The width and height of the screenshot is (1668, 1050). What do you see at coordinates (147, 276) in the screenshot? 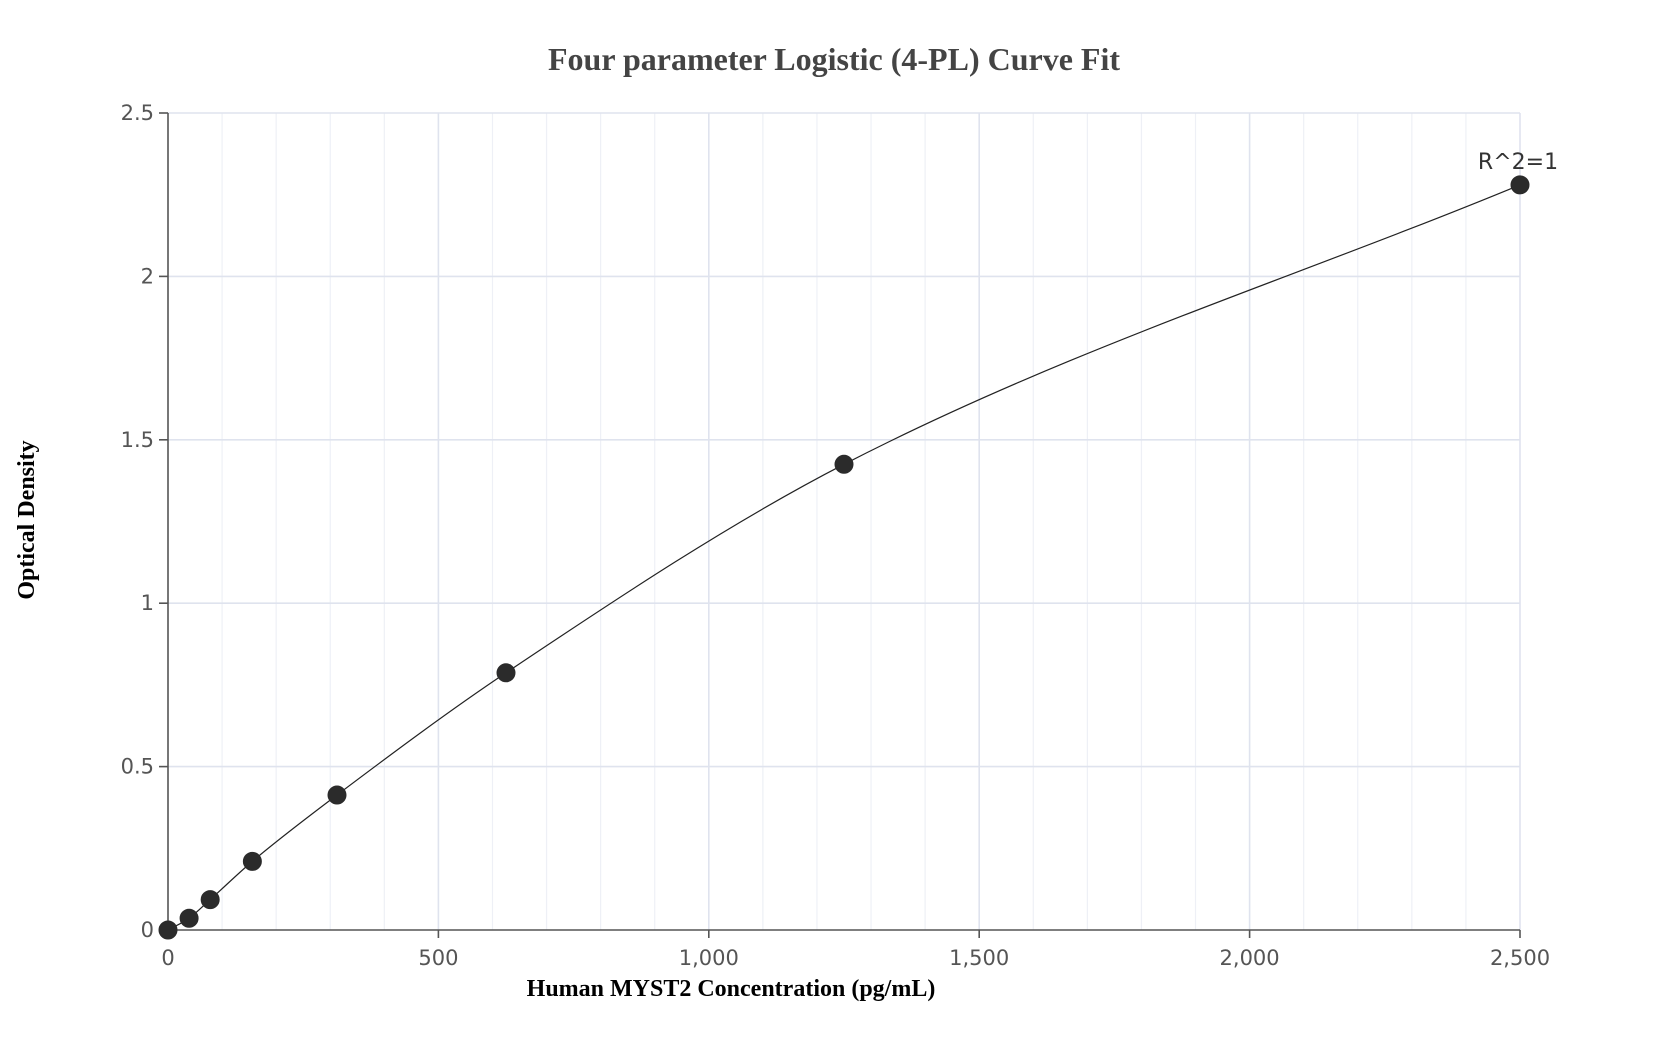
I see `y-tick-label: 2` at bounding box center [147, 276].